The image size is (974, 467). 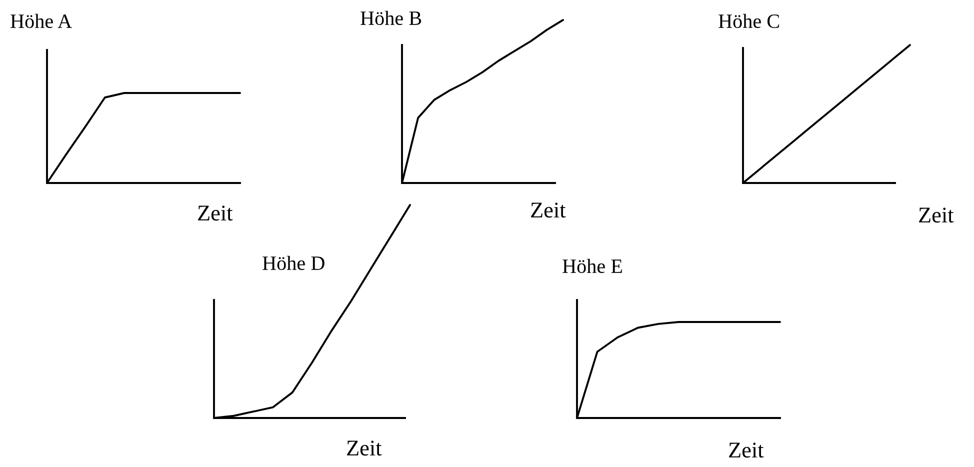 What do you see at coordinates (391, 18) in the screenshot?
I see `y-axis-title: Höhe B` at bounding box center [391, 18].